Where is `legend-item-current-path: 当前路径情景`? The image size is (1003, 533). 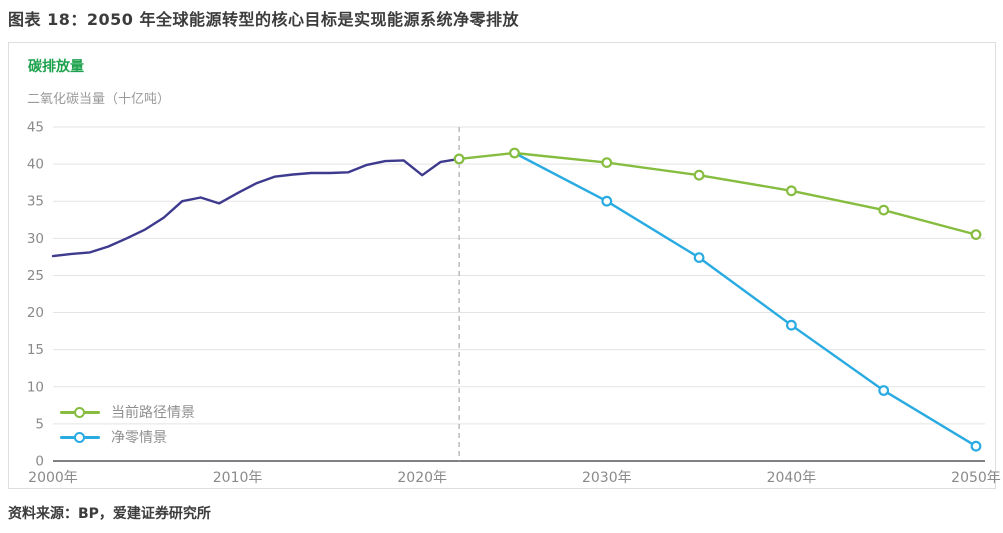
legend-item-current-path: 当前路径情景 is located at coordinates (127, 412).